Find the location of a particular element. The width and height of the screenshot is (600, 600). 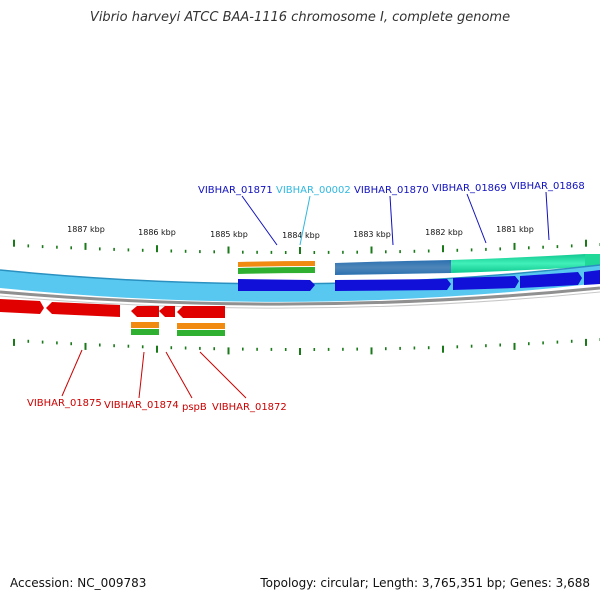

cds-bar-green-top is located at coordinates (276, 270).